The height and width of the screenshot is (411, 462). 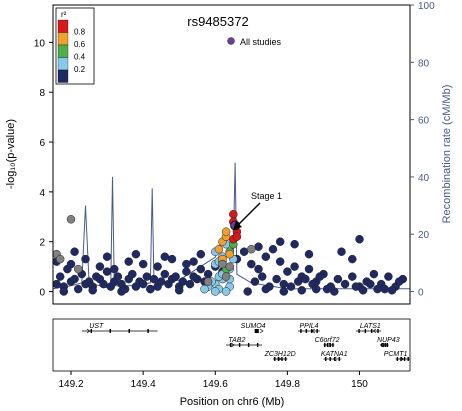 What do you see at coordinates (424, 235) in the screenshot?
I see `y2-tick-label: 20` at bounding box center [424, 235].